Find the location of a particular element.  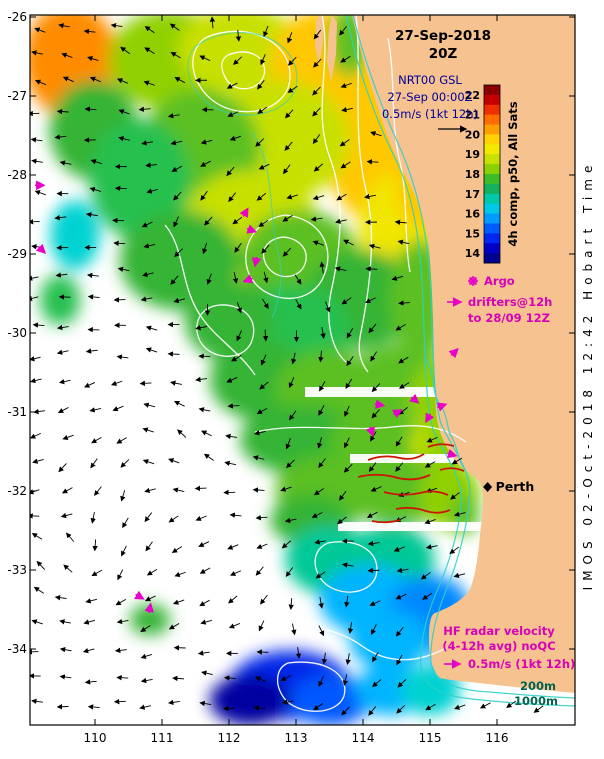

y-axis-label: -28 is located at coordinates (17, 175).